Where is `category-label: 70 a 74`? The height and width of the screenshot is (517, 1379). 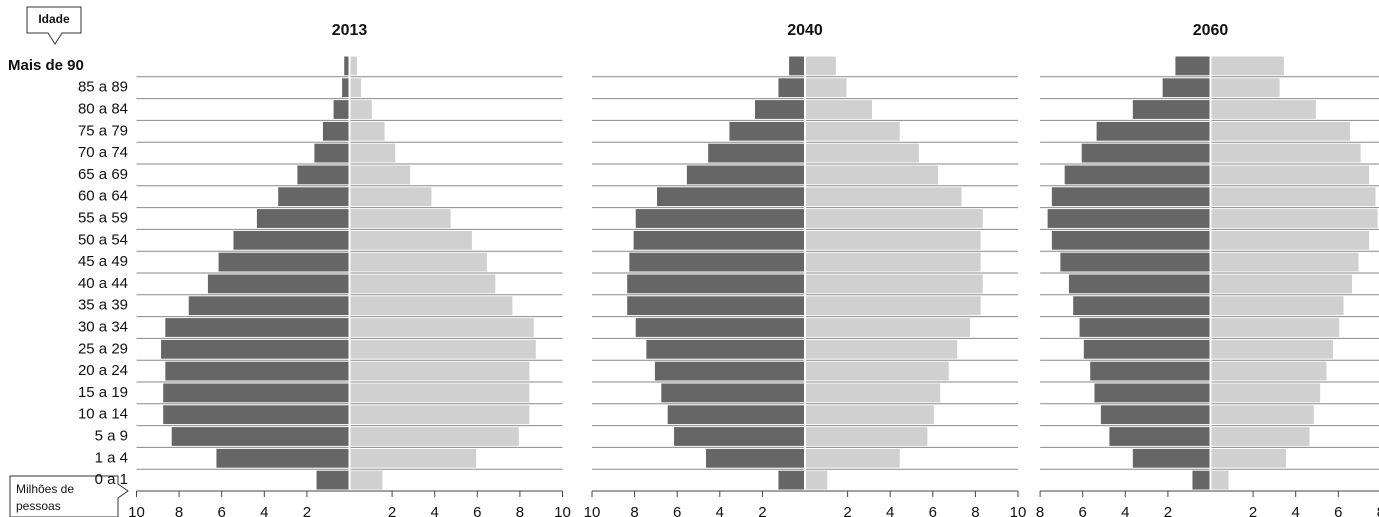 category-label: 70 a 74 is located at coordinates (103, 152).